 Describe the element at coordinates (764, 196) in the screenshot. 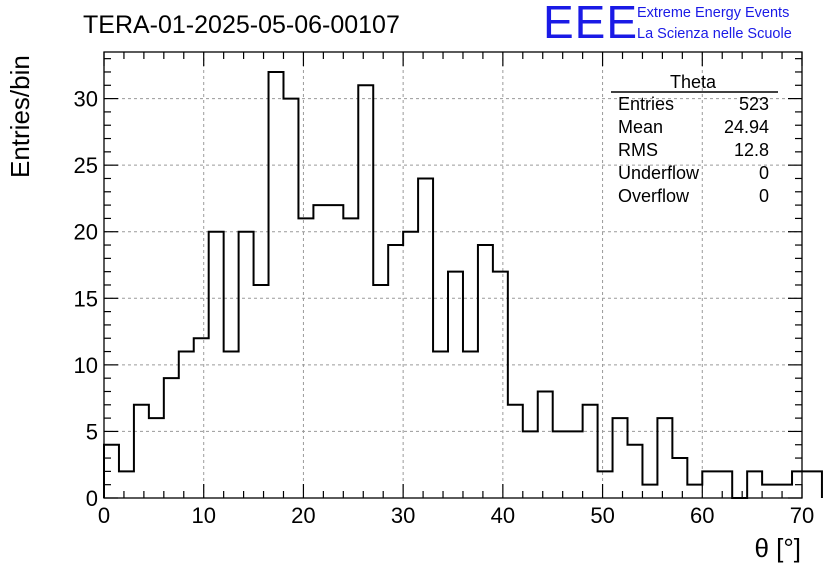

I see `stats-value-overflow: 0` at that location.